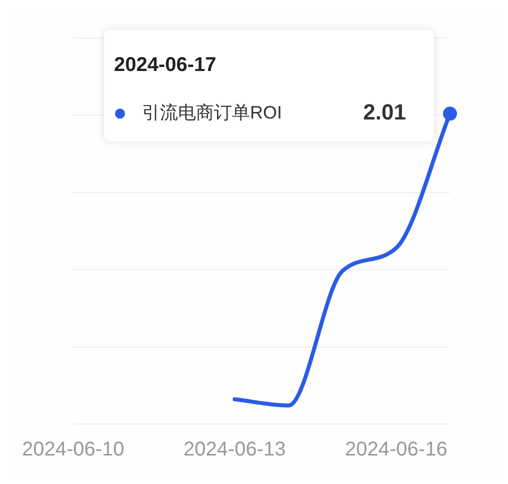 The height and width of the screenshot is (484, 508). Describe the element at coordinates (396, 449) in the screenshot. I see `x-tick-label: 2024-06-16` at that location.